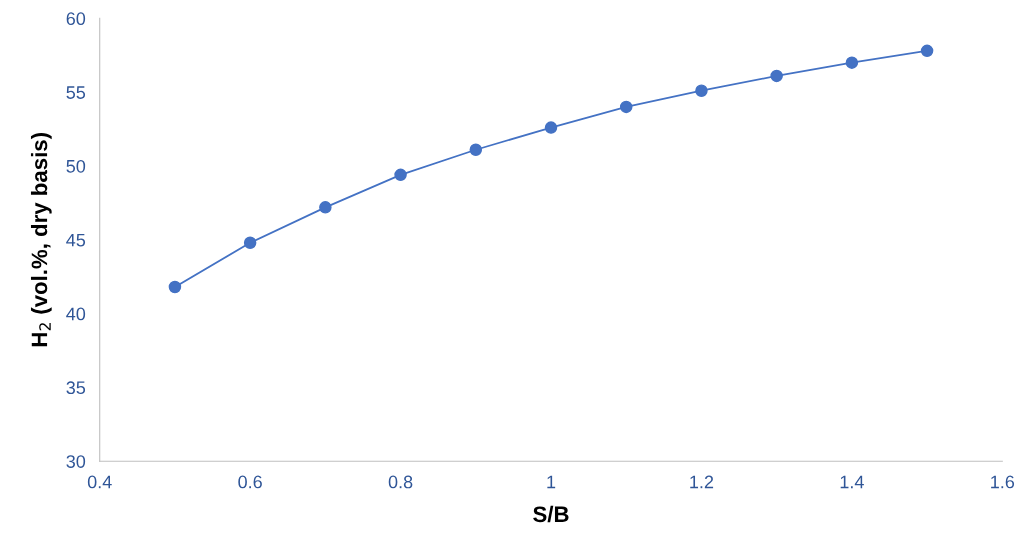 Image resolution: width=1028 pixels, height=557 pixels. Describe the element at coordinates (250, 482) in the screenshot. I see `x-tick-label: 0.6` at that location.